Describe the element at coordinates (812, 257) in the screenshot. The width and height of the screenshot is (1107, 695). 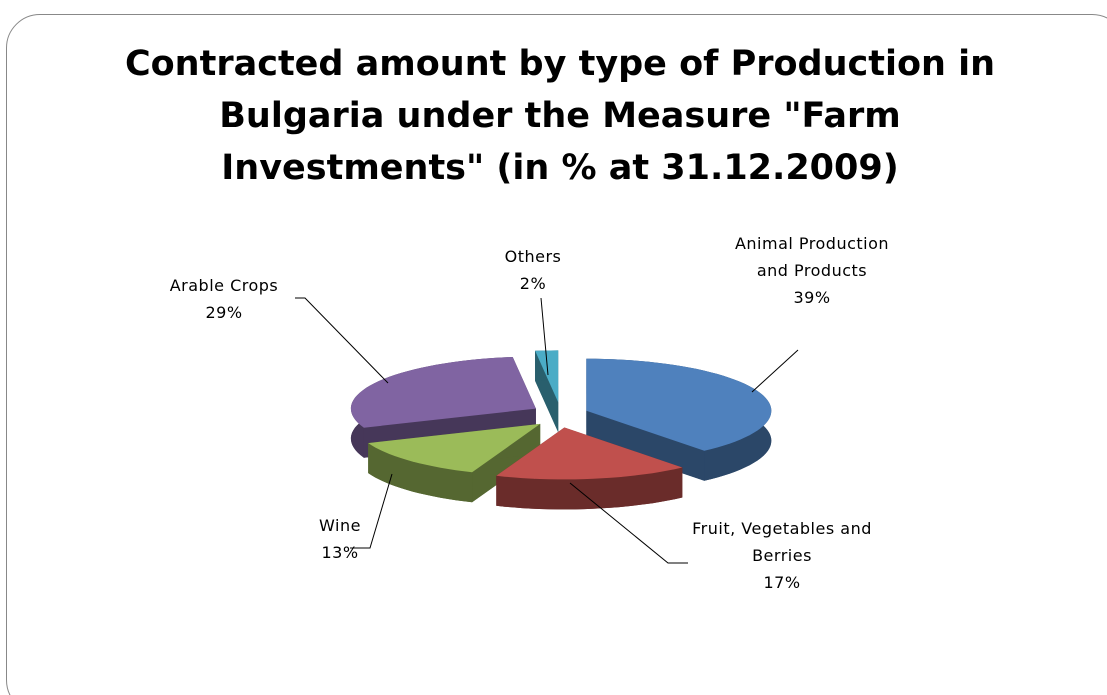
I see `label-category: Animal Production and Products` at that location.